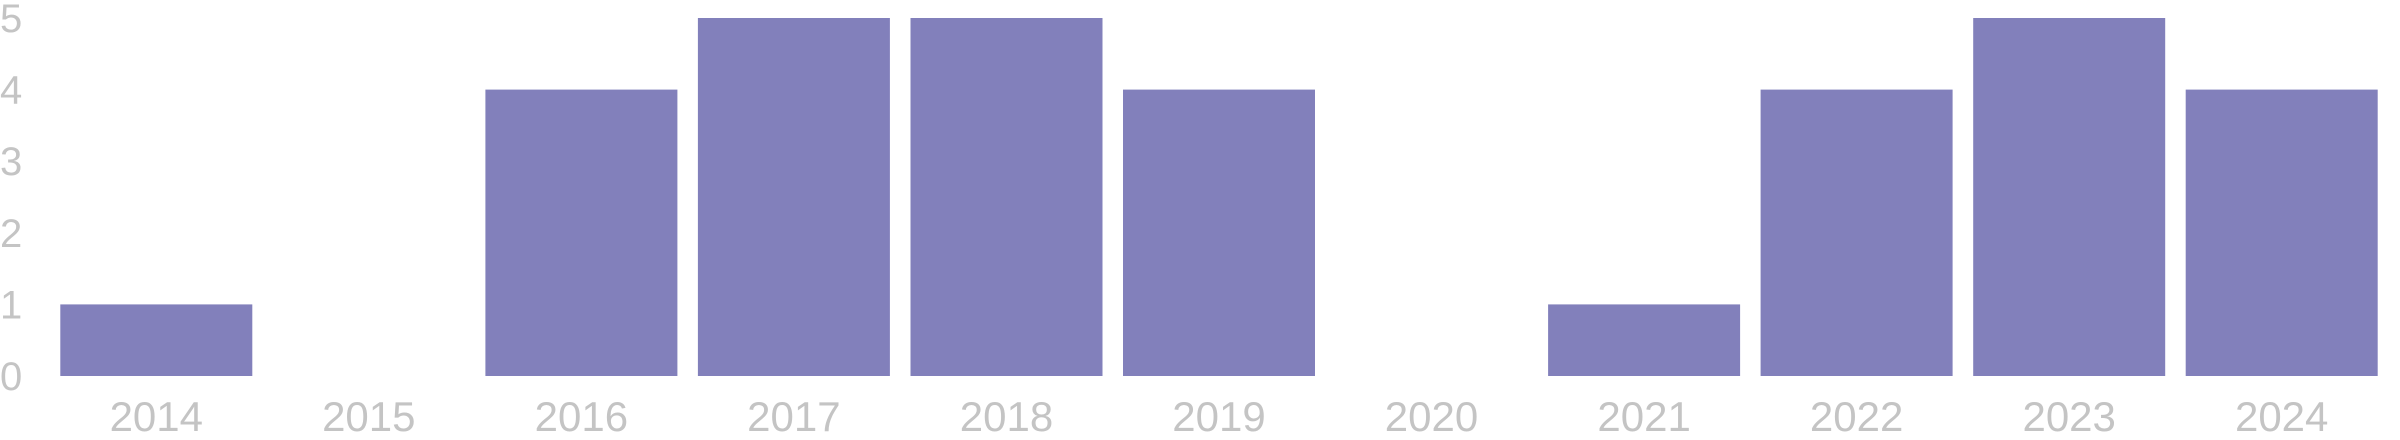 Image resolution: width=2400 pixels, height=440 pixels. What do you see at coordinates (793, 414) in the screenshot?
I see `x-tick-label: 2017` at bounding box center [793, 414].